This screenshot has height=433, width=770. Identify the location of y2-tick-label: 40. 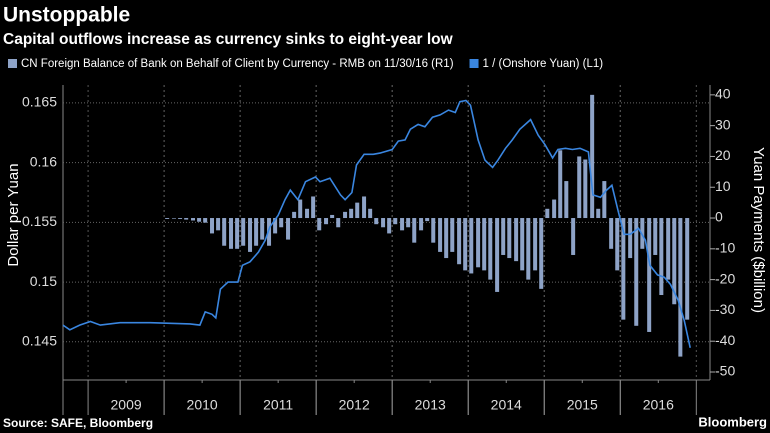
(723, 94).